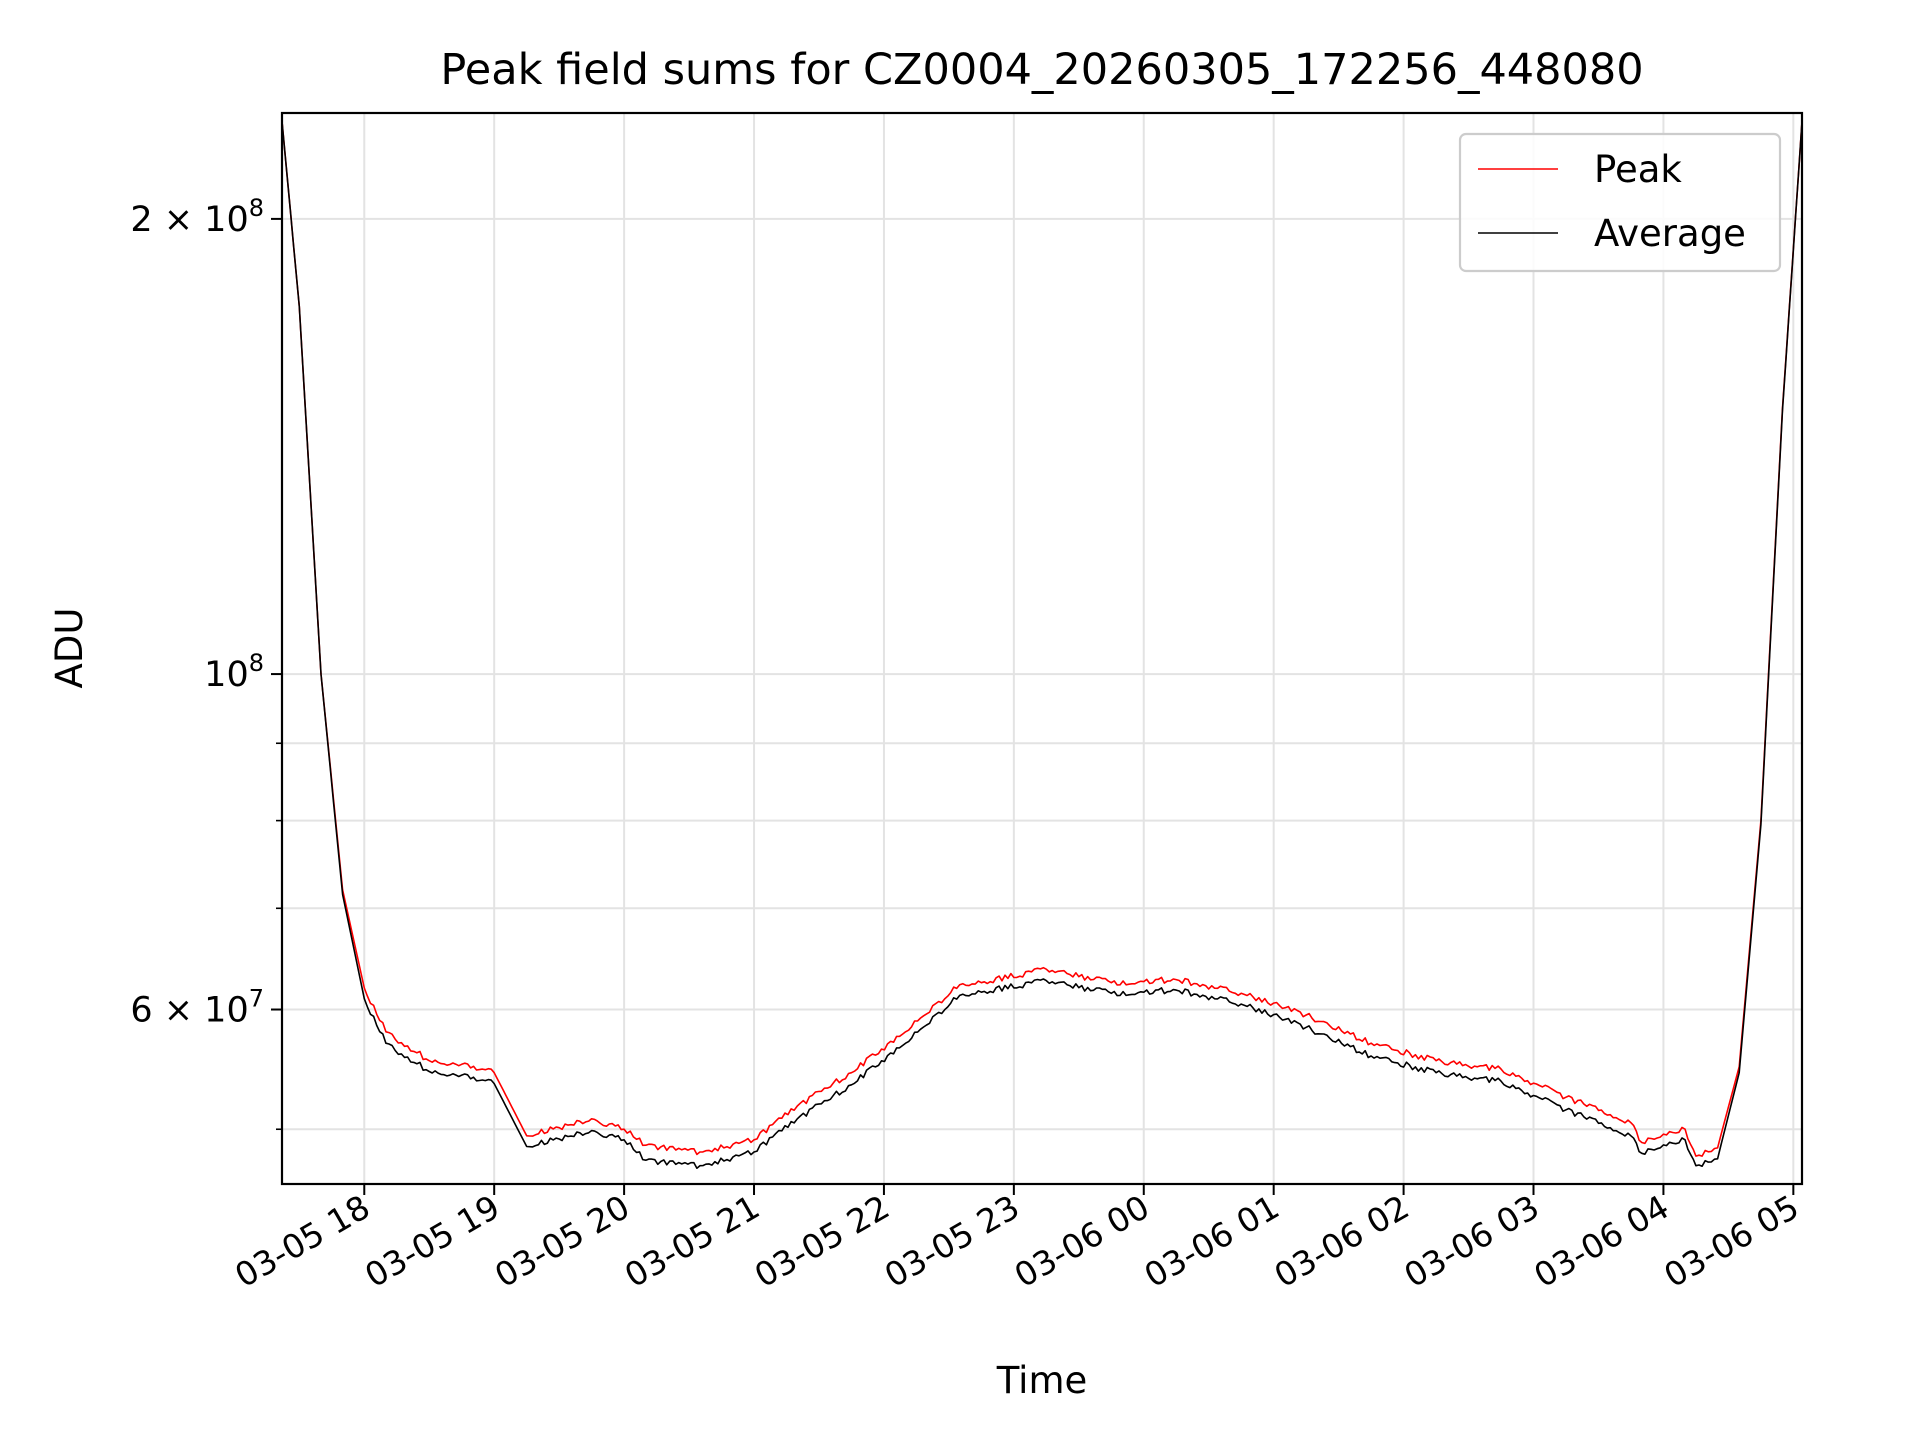 This screenshot has width=1920, height=1440. I want to click on x-axis-label: Time, so click(1042, 1380).